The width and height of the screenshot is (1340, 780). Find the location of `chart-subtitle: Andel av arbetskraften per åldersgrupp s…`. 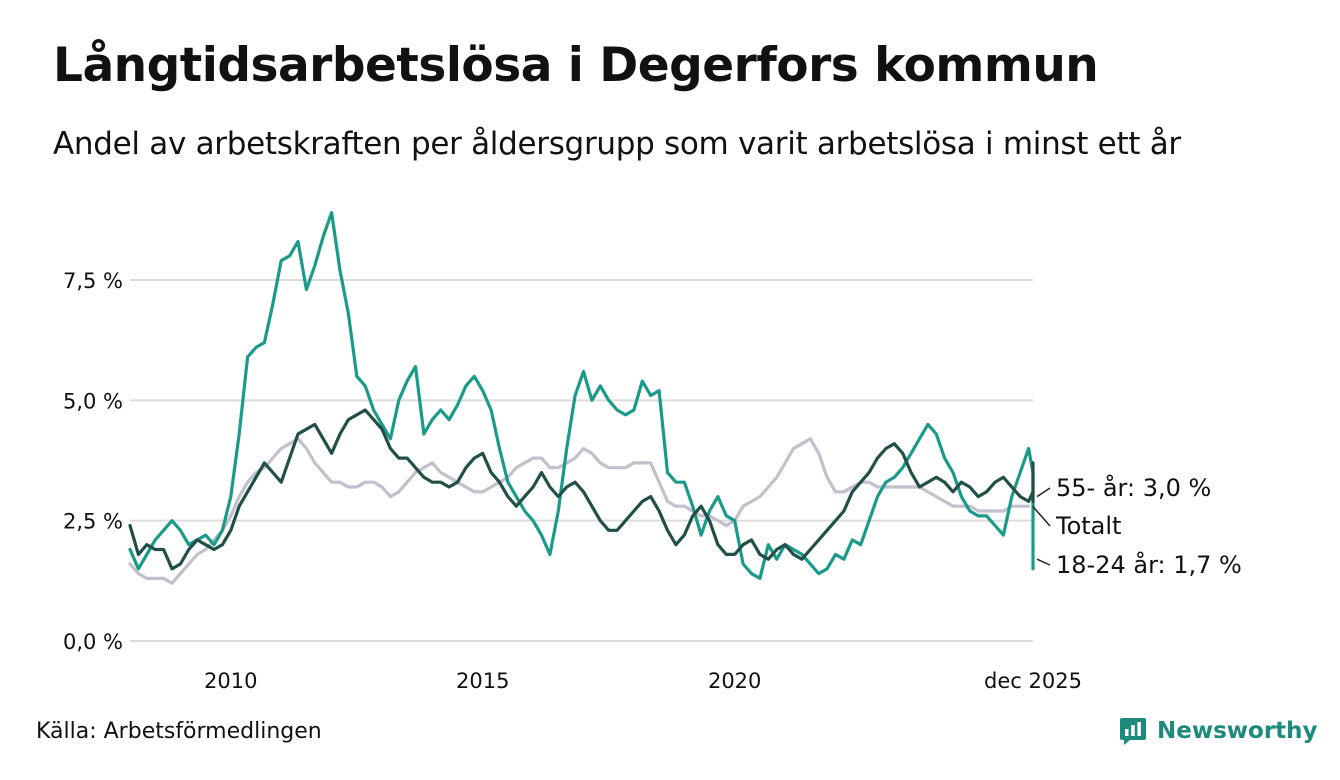

chart-subtitle: Andel av arbetskraften per åldersgrupp s… is located at coordinates (617, 144).